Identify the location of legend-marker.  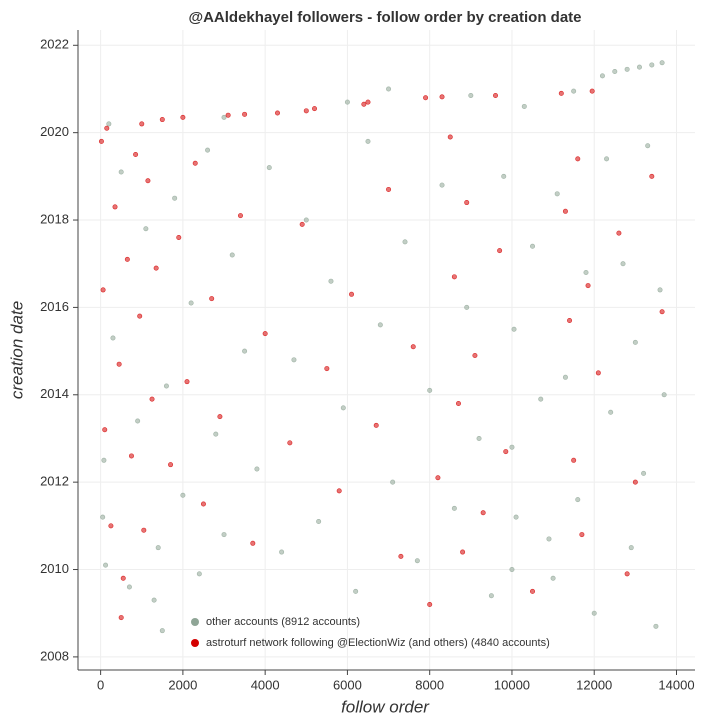
(195, 643).